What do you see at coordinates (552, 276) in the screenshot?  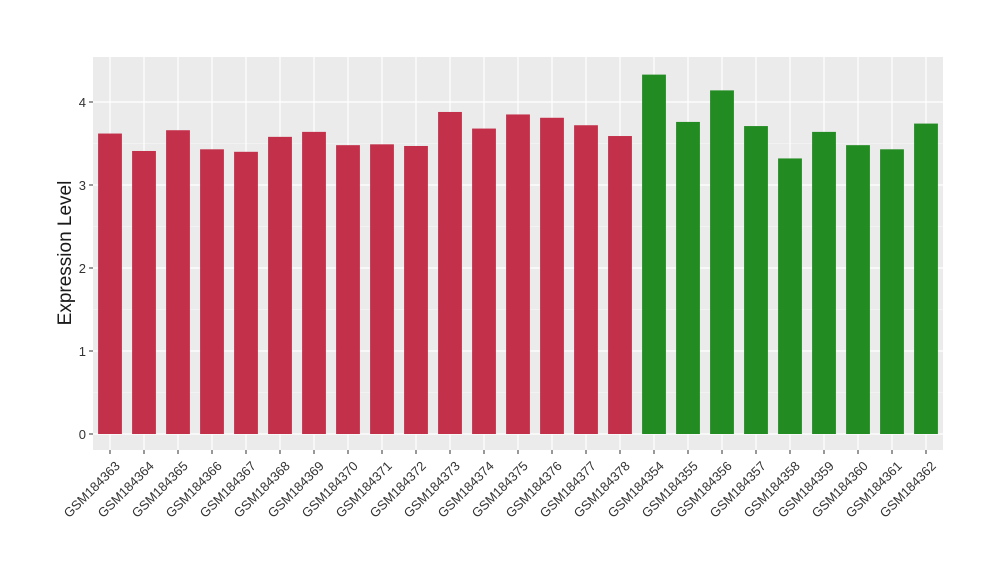 I see `bar-GSM184376` at bounding box center [552, 276].